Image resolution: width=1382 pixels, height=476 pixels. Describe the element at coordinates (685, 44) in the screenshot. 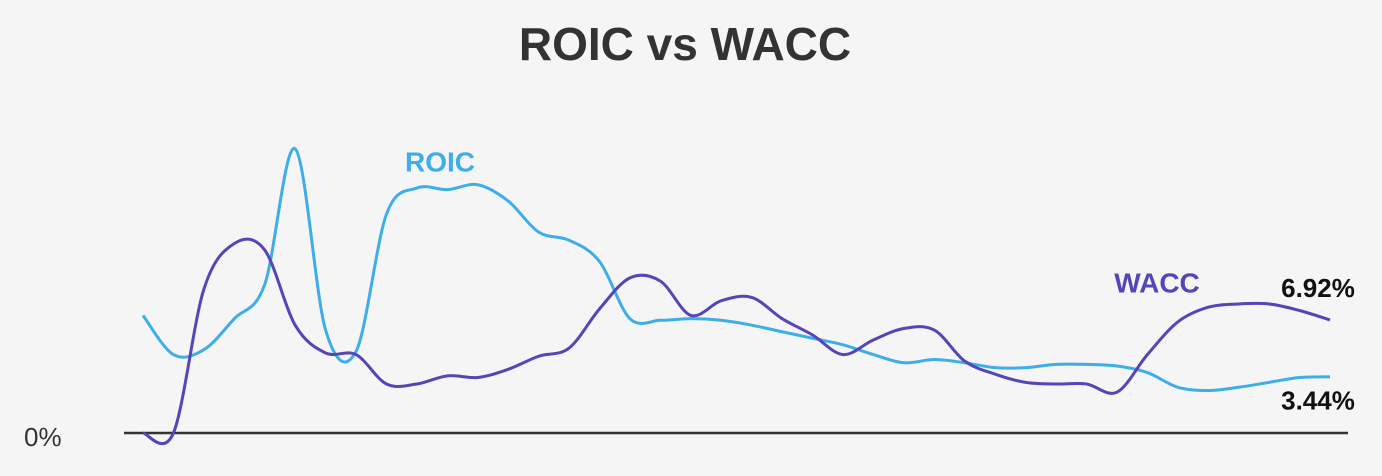

I see `chart-title: ROIC vs WACC` at that location.